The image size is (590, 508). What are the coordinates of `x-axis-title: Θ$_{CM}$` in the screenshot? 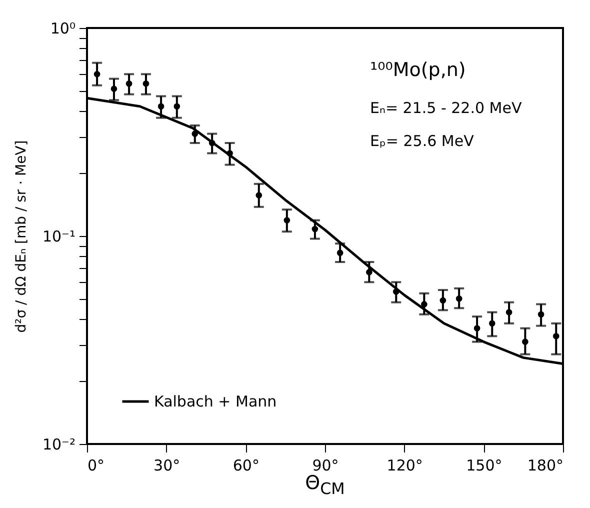 It's located at (325, 485).